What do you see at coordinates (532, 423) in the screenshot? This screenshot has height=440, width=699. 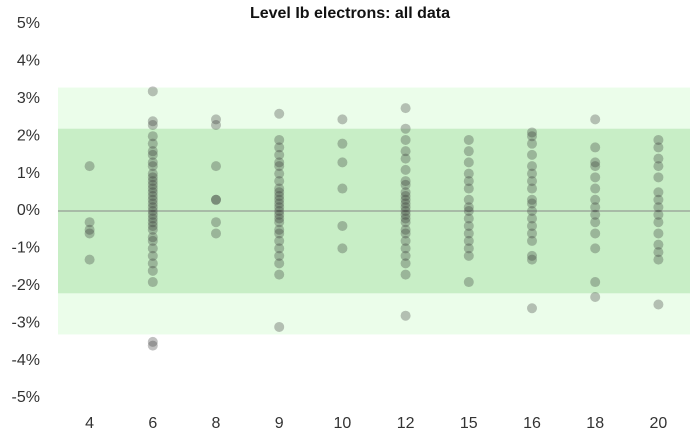 I see `x-tick-label: 16` at bounding box center [532, 423].